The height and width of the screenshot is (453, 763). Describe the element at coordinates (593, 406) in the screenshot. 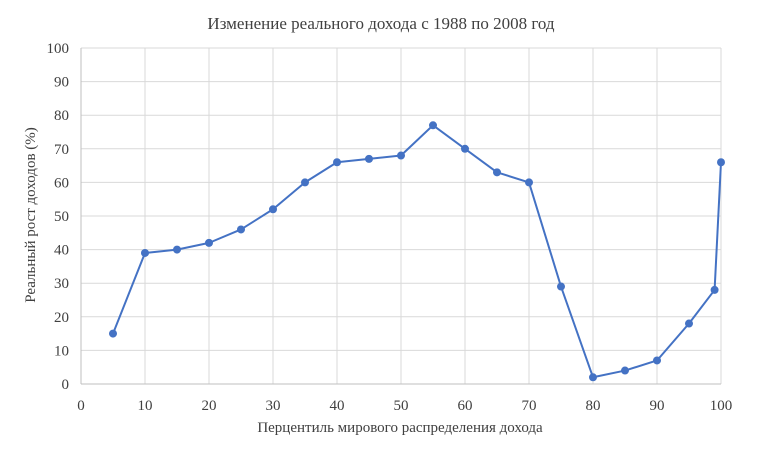

I see `x-tick-label: 80` at that location.